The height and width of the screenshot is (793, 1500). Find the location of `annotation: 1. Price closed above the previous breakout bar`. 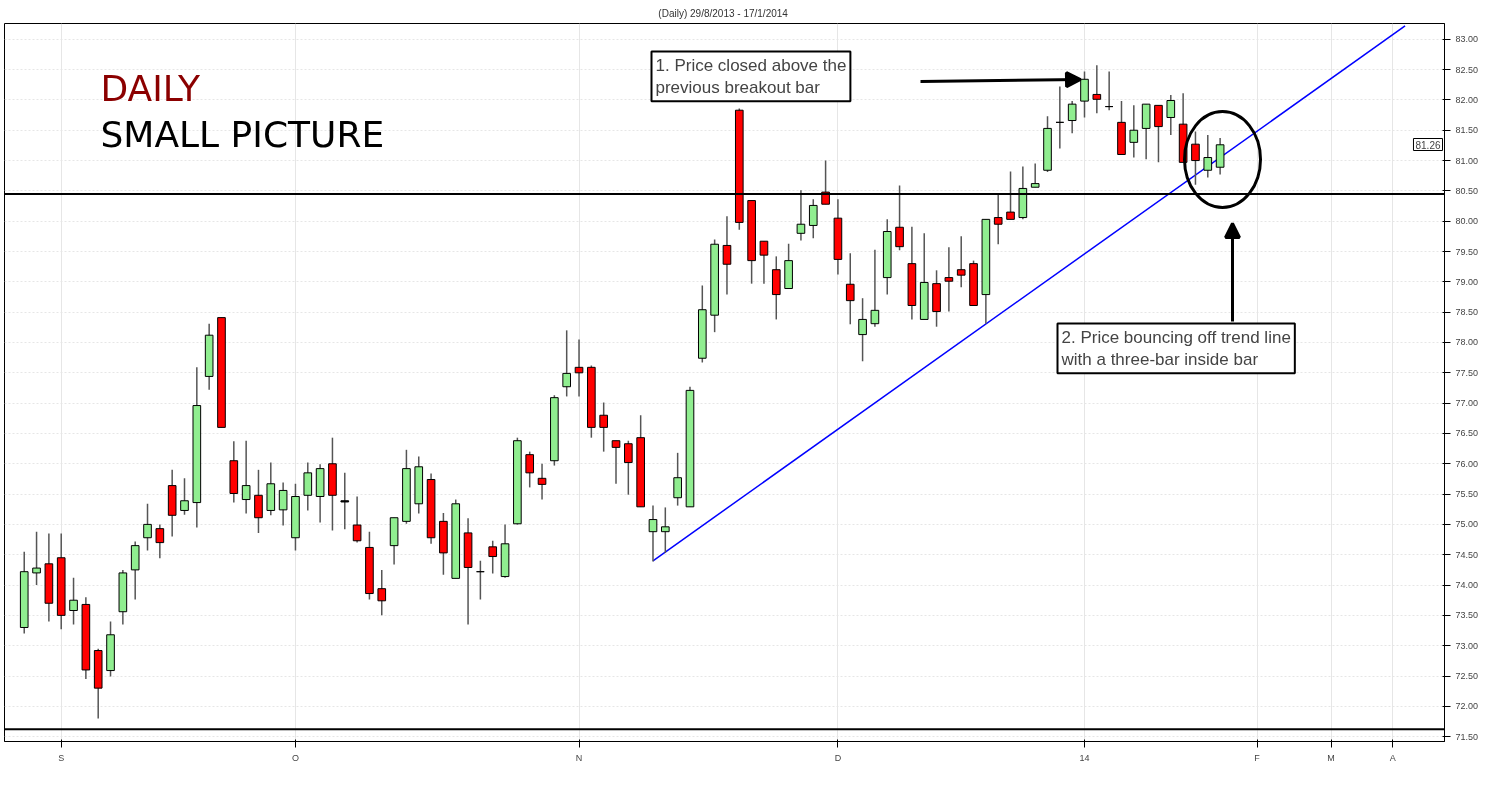

annotation: 1. Price closed above the previous breakout bar is located at coordinates (751, 76).